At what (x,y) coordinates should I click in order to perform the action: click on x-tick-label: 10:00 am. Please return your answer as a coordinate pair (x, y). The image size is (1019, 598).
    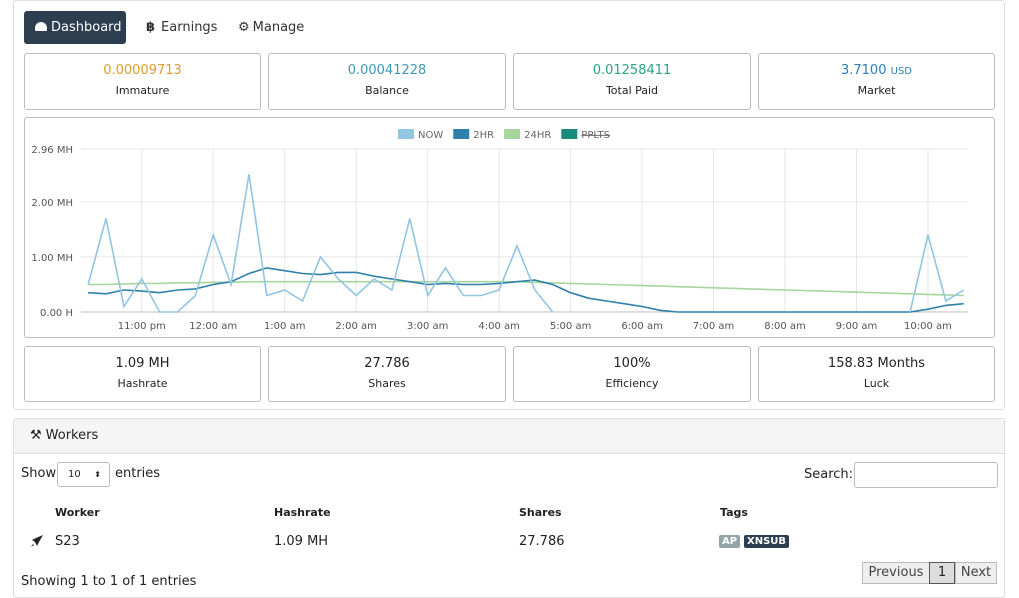
    Looking at the image, I should click on (928, 326).